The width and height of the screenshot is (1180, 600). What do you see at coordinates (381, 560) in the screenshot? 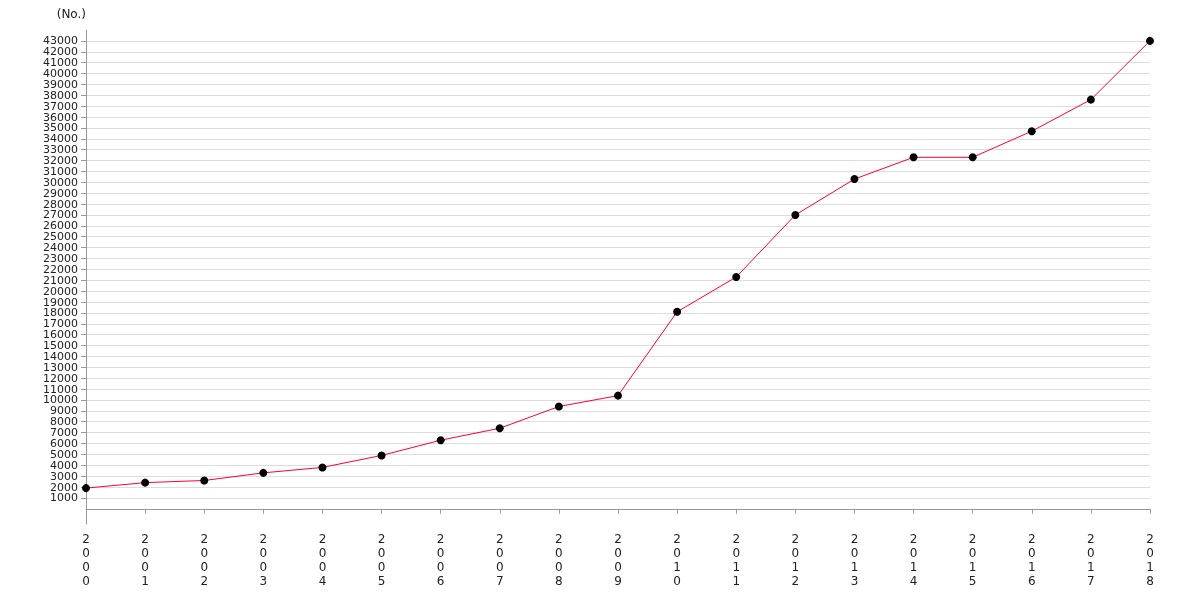
I see `x-tick-label: 2005` at bounding box center [381, 560].